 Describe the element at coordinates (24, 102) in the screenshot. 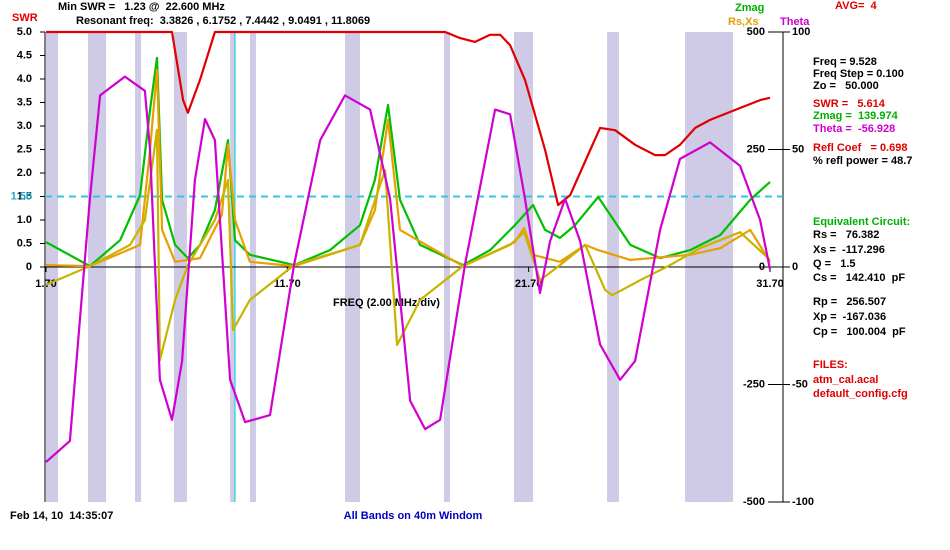

I see `y-tick-label: 3.5` at that location.